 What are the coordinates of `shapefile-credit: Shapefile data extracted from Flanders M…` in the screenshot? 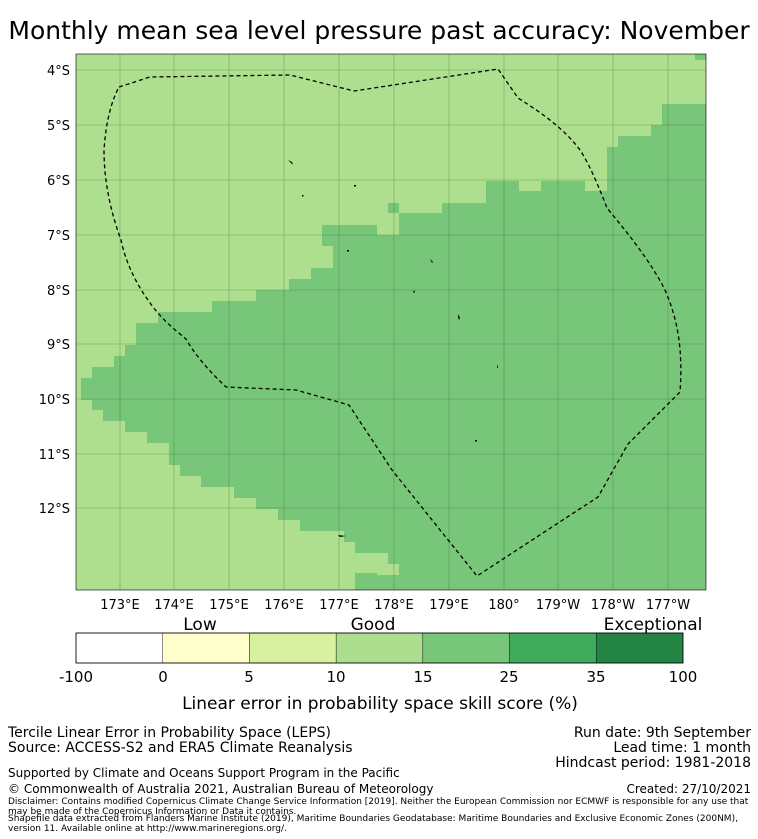 It's located at (373, 824).